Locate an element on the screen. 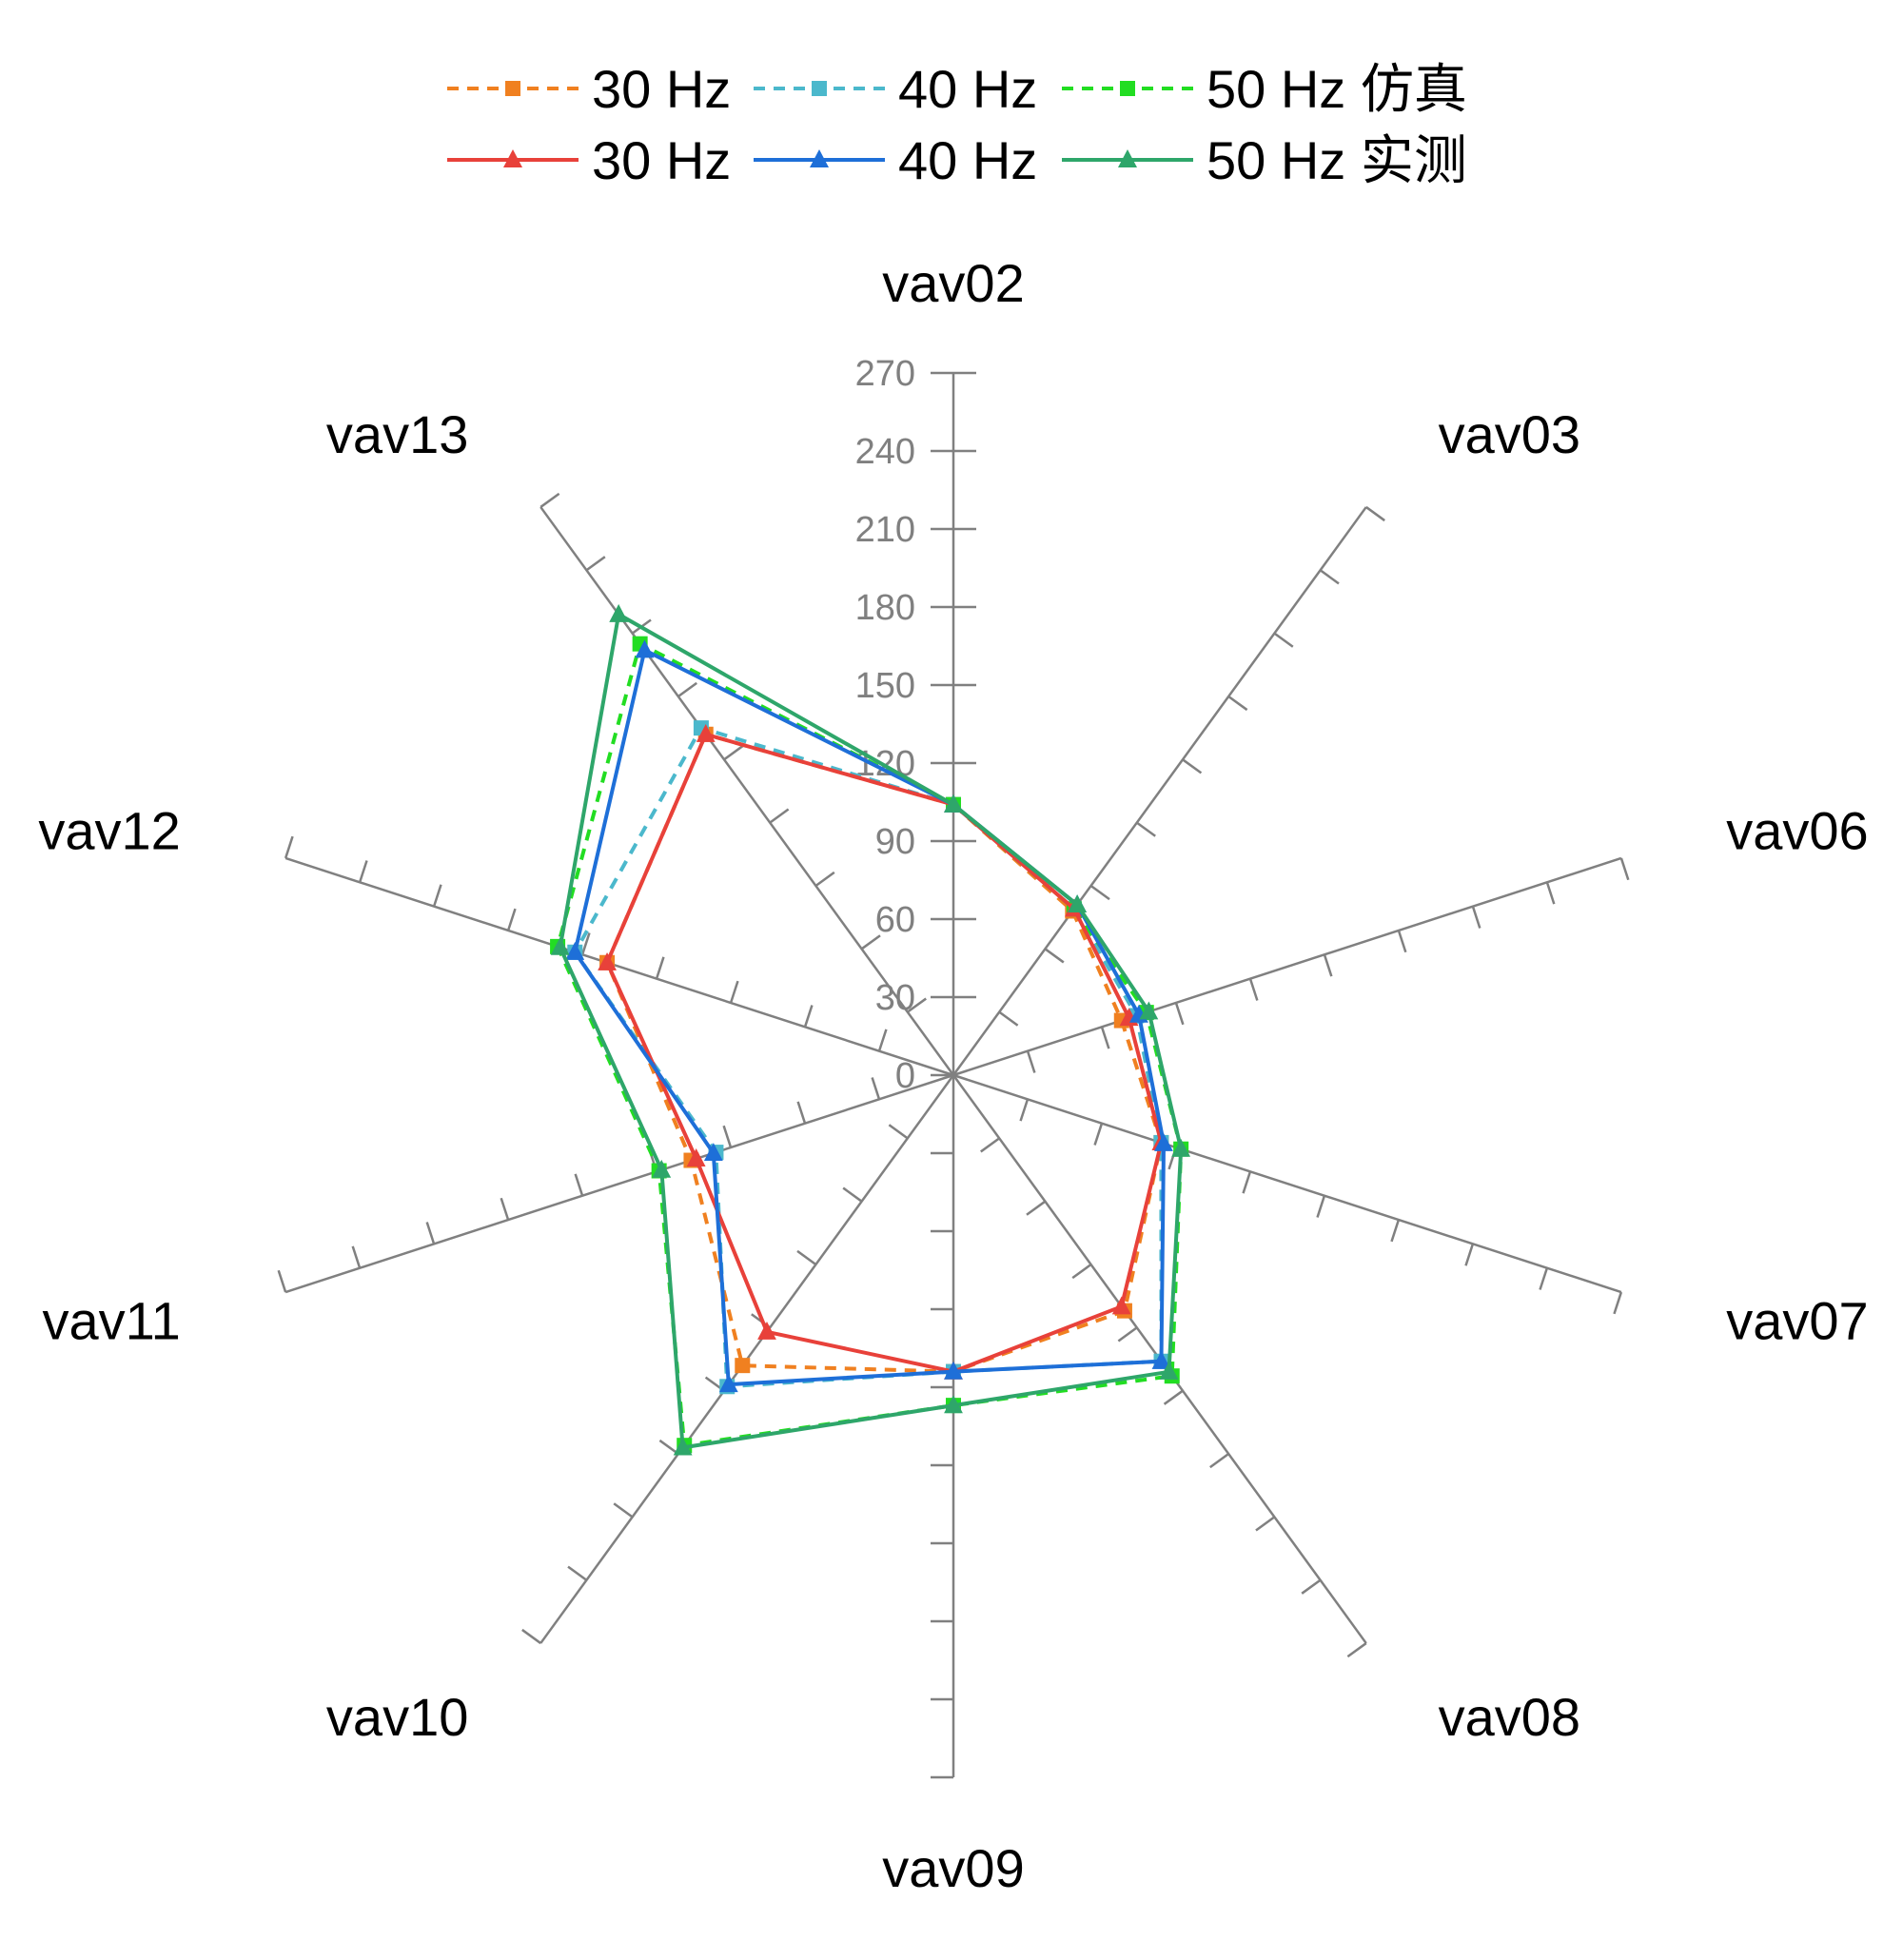 The height and width of the screenshot is (1960, 1903). category-label-vav11: vav11 is located at coordinates (111, 1320).